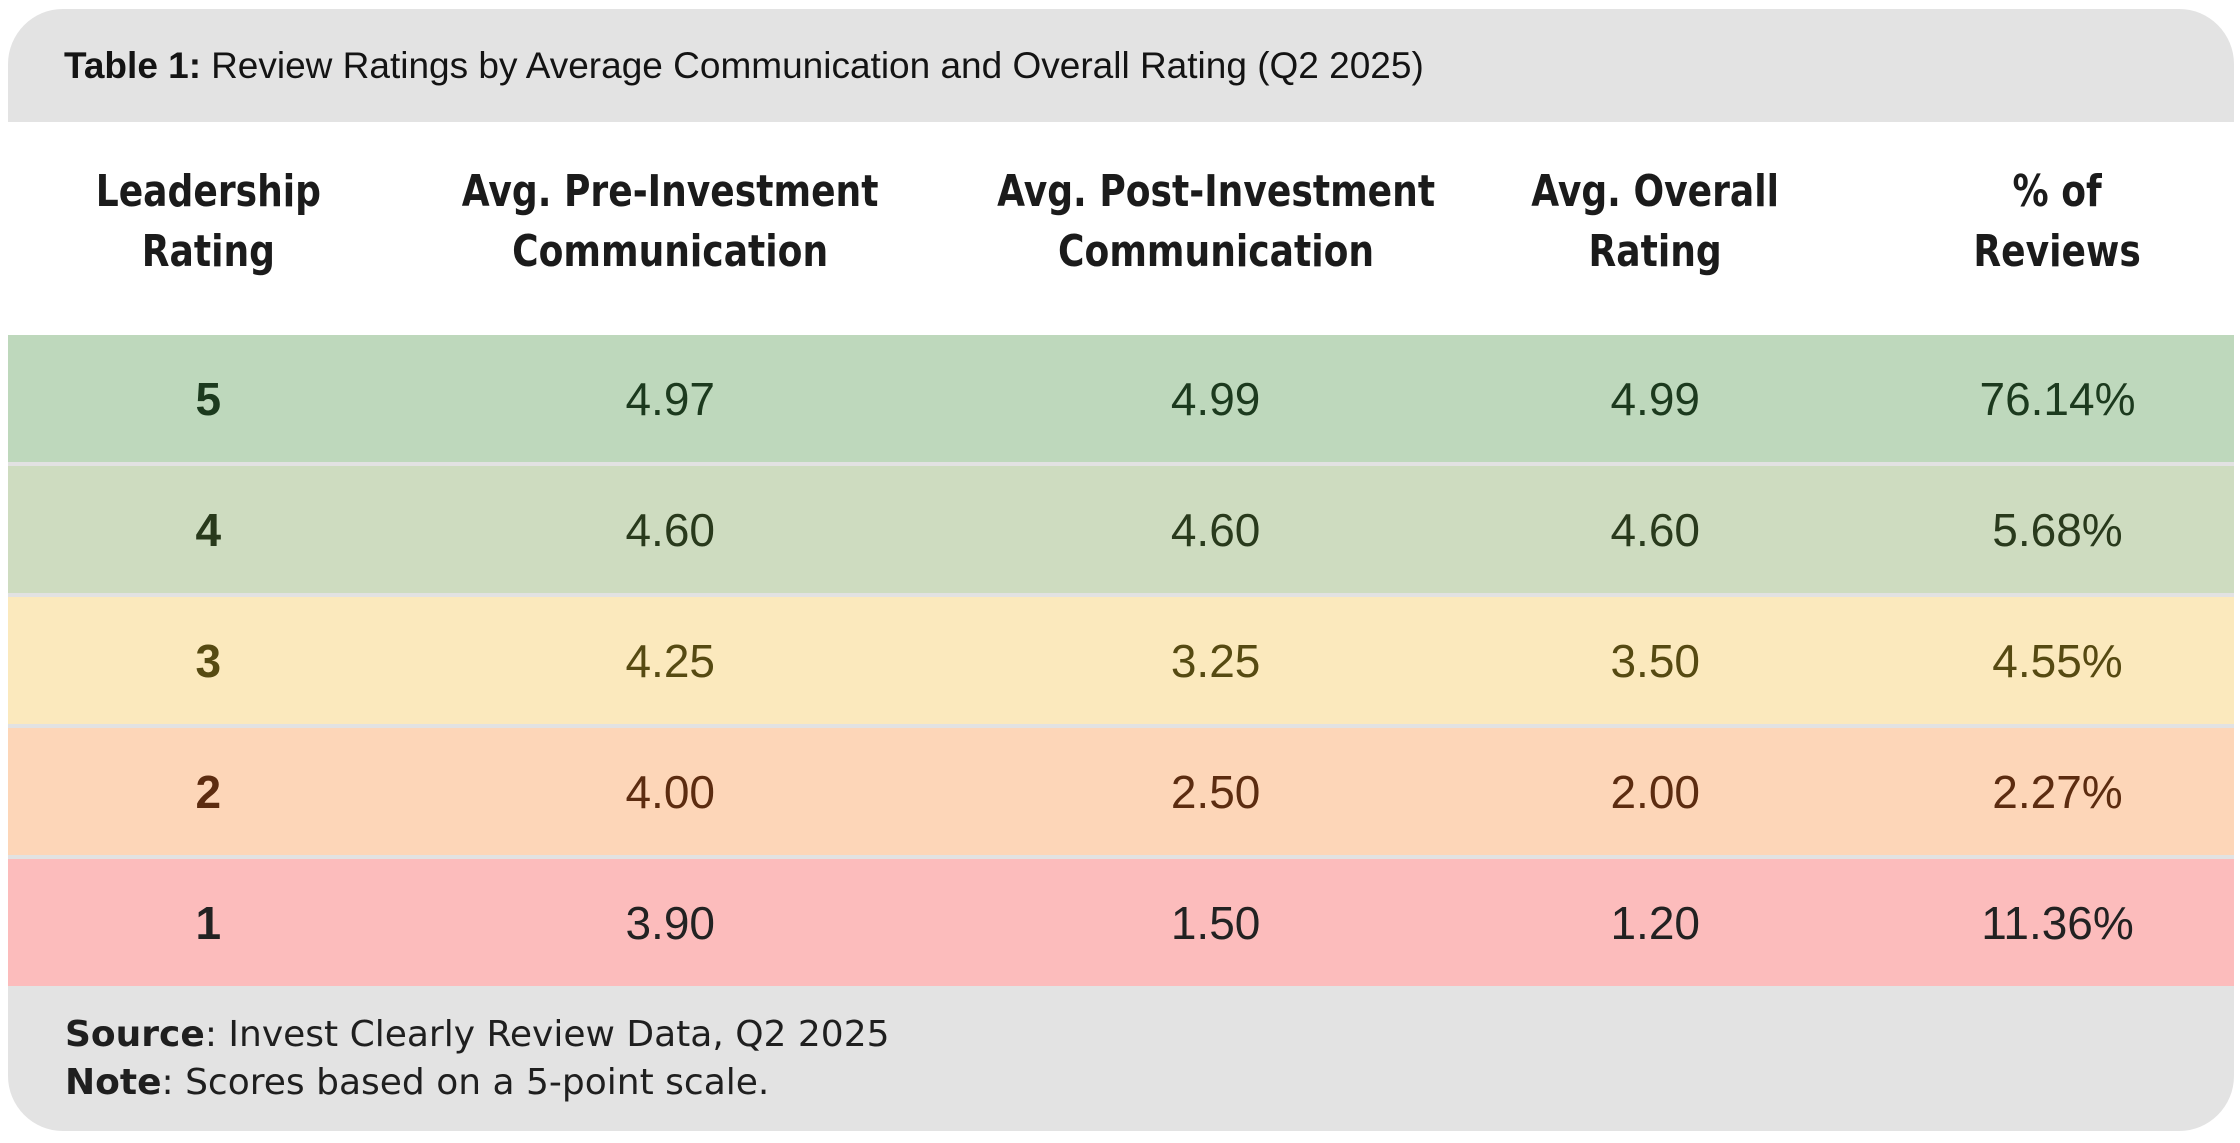  Describe the element at coordinates (1149, 1083) in the screenshot. I see `note-line: Note: Scores based on a 5-point scale.` at that location.